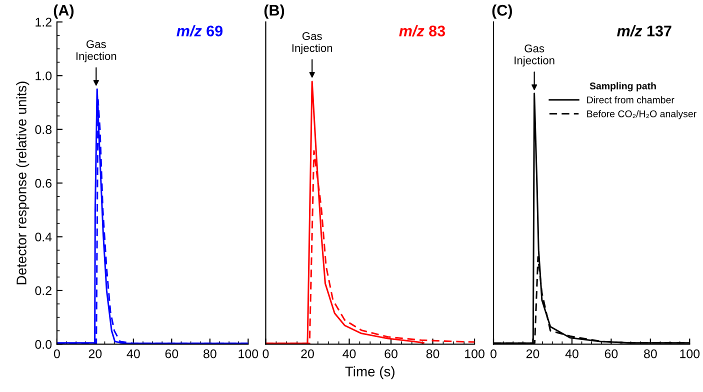 This screenshot has width=703, height=392. What do you see at coordinates (369, 373) in the screenshot?
I see `x-axis-title: Time (s)` at bounding box center [369, 373].